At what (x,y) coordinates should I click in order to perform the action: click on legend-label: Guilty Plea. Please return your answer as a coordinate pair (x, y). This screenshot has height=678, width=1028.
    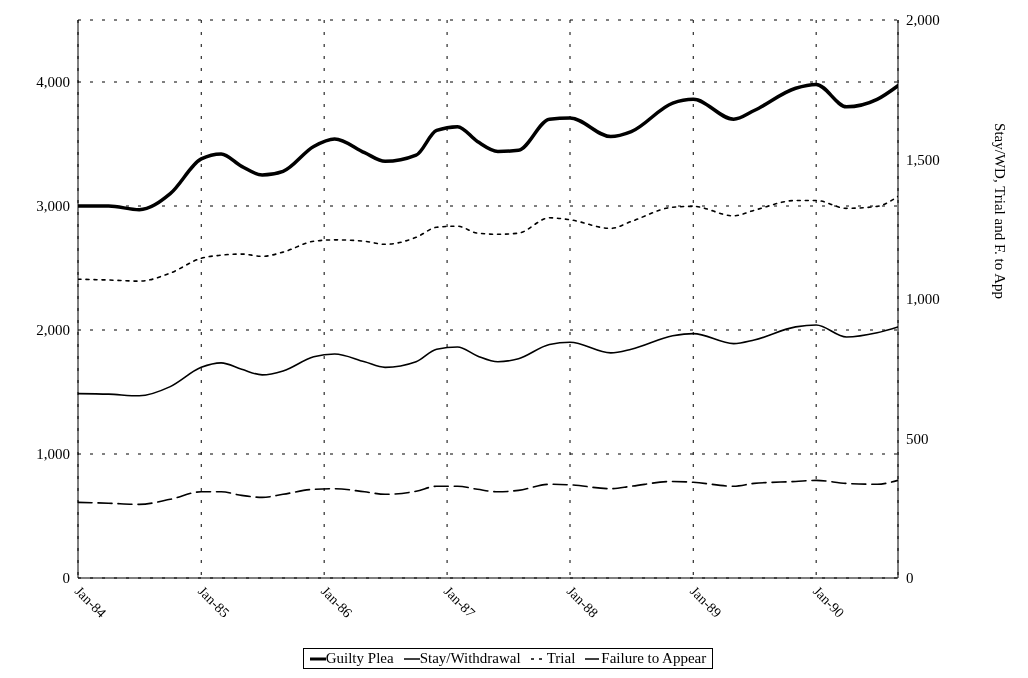
    Looking at the image, I should click on (359, 658).